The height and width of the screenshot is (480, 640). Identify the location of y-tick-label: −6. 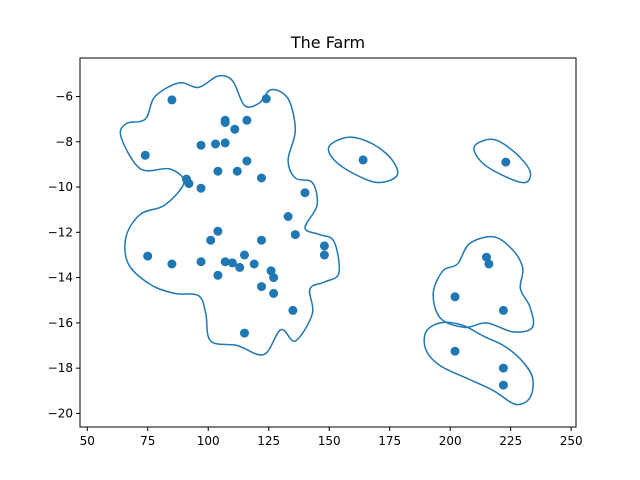
(64, 96).